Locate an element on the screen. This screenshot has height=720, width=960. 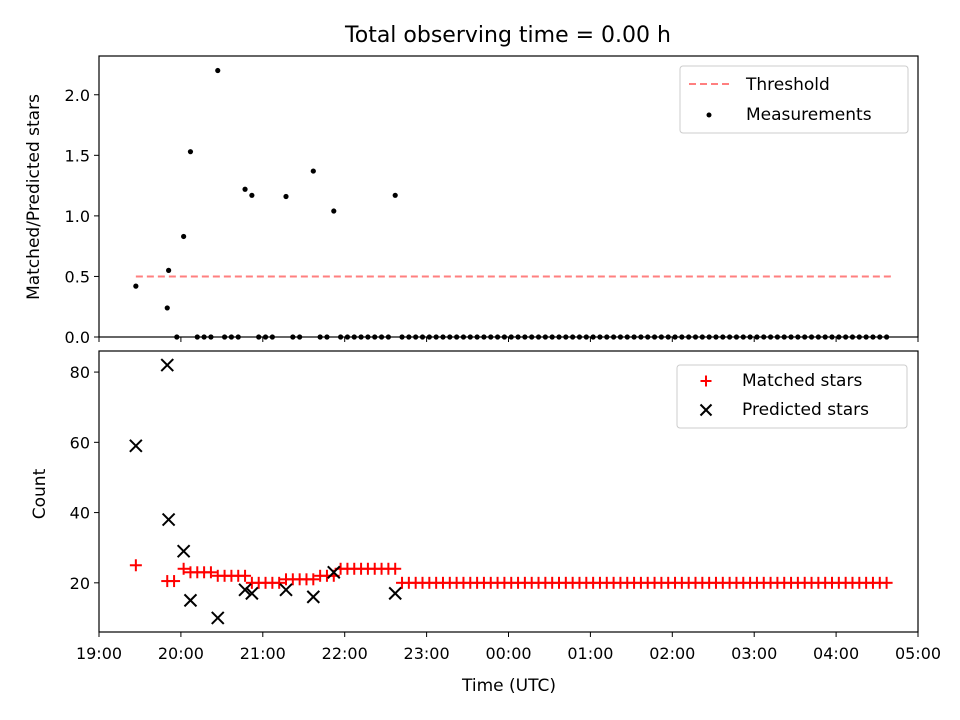
x-tick-label: 05:00 is located at coordinates (918, 653).